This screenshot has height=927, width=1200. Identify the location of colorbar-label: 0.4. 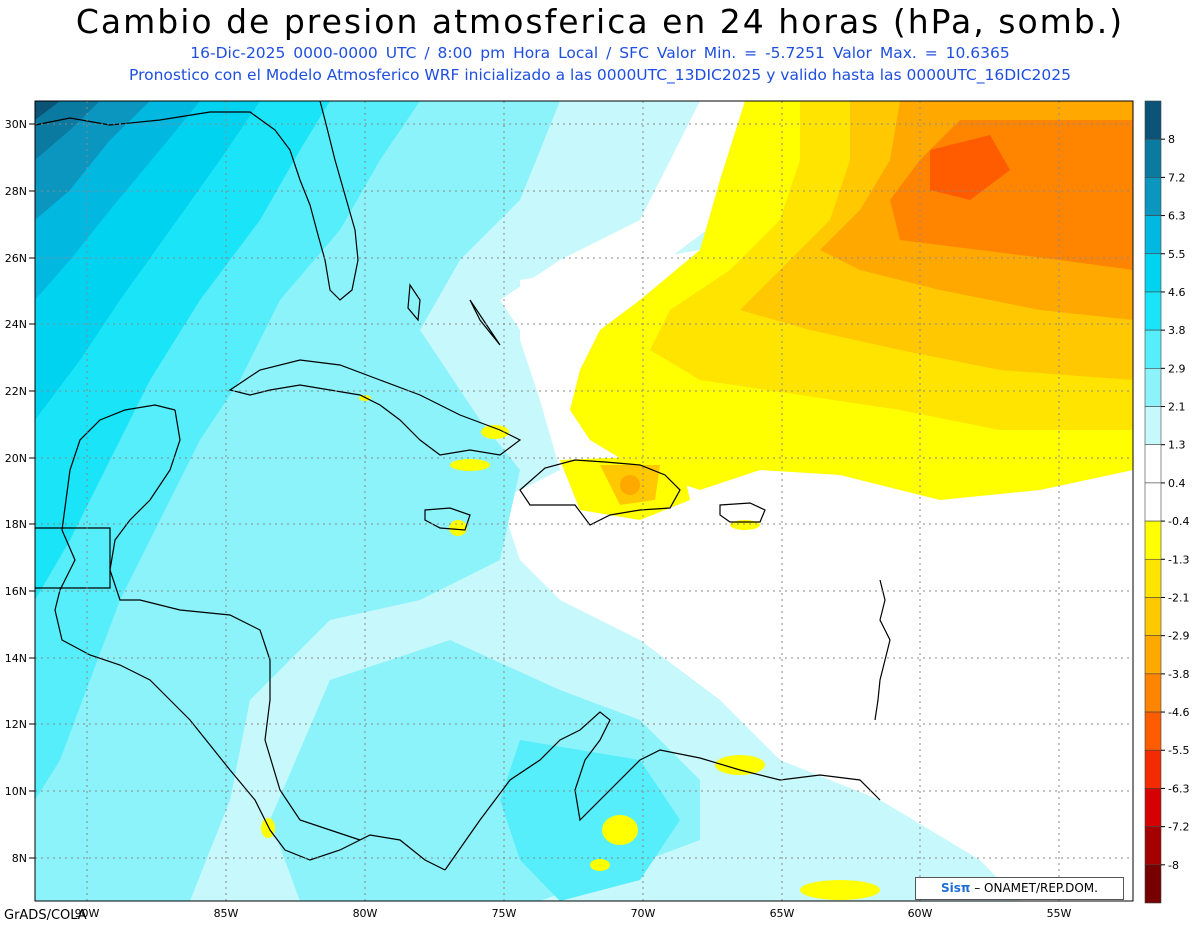
(1177, 483).